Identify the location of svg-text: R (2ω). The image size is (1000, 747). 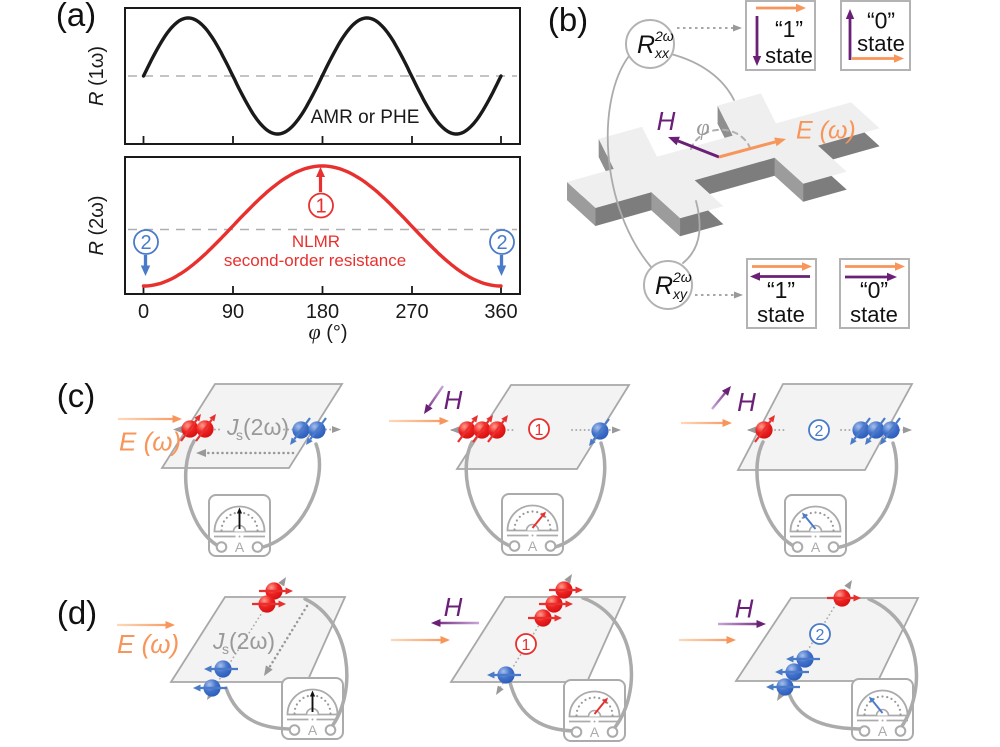
(97, 225).